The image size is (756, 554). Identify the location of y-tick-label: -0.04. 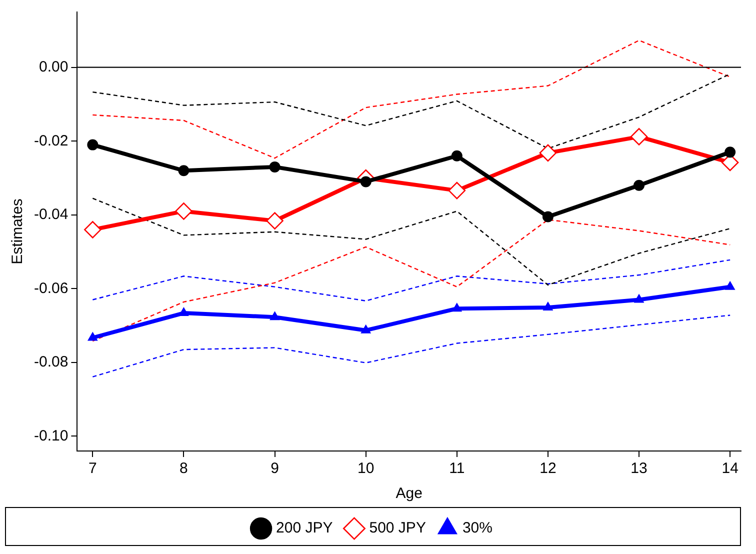
(51, 215).